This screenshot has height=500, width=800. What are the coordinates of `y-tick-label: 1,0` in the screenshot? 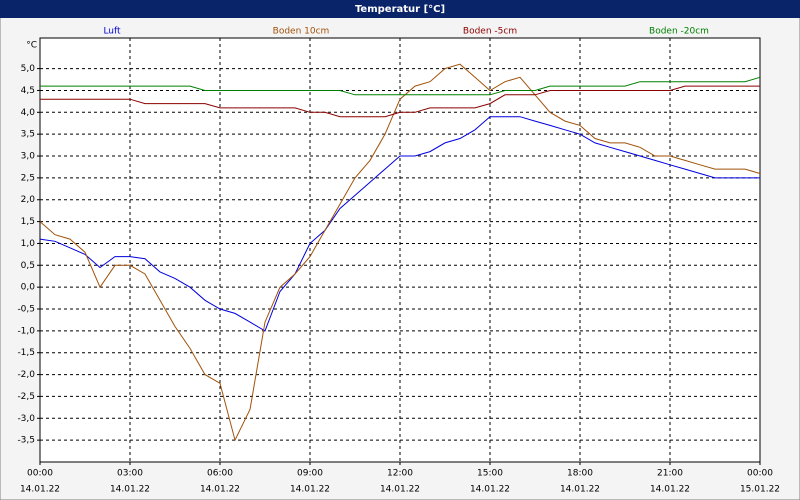 It's located at (28, 244).